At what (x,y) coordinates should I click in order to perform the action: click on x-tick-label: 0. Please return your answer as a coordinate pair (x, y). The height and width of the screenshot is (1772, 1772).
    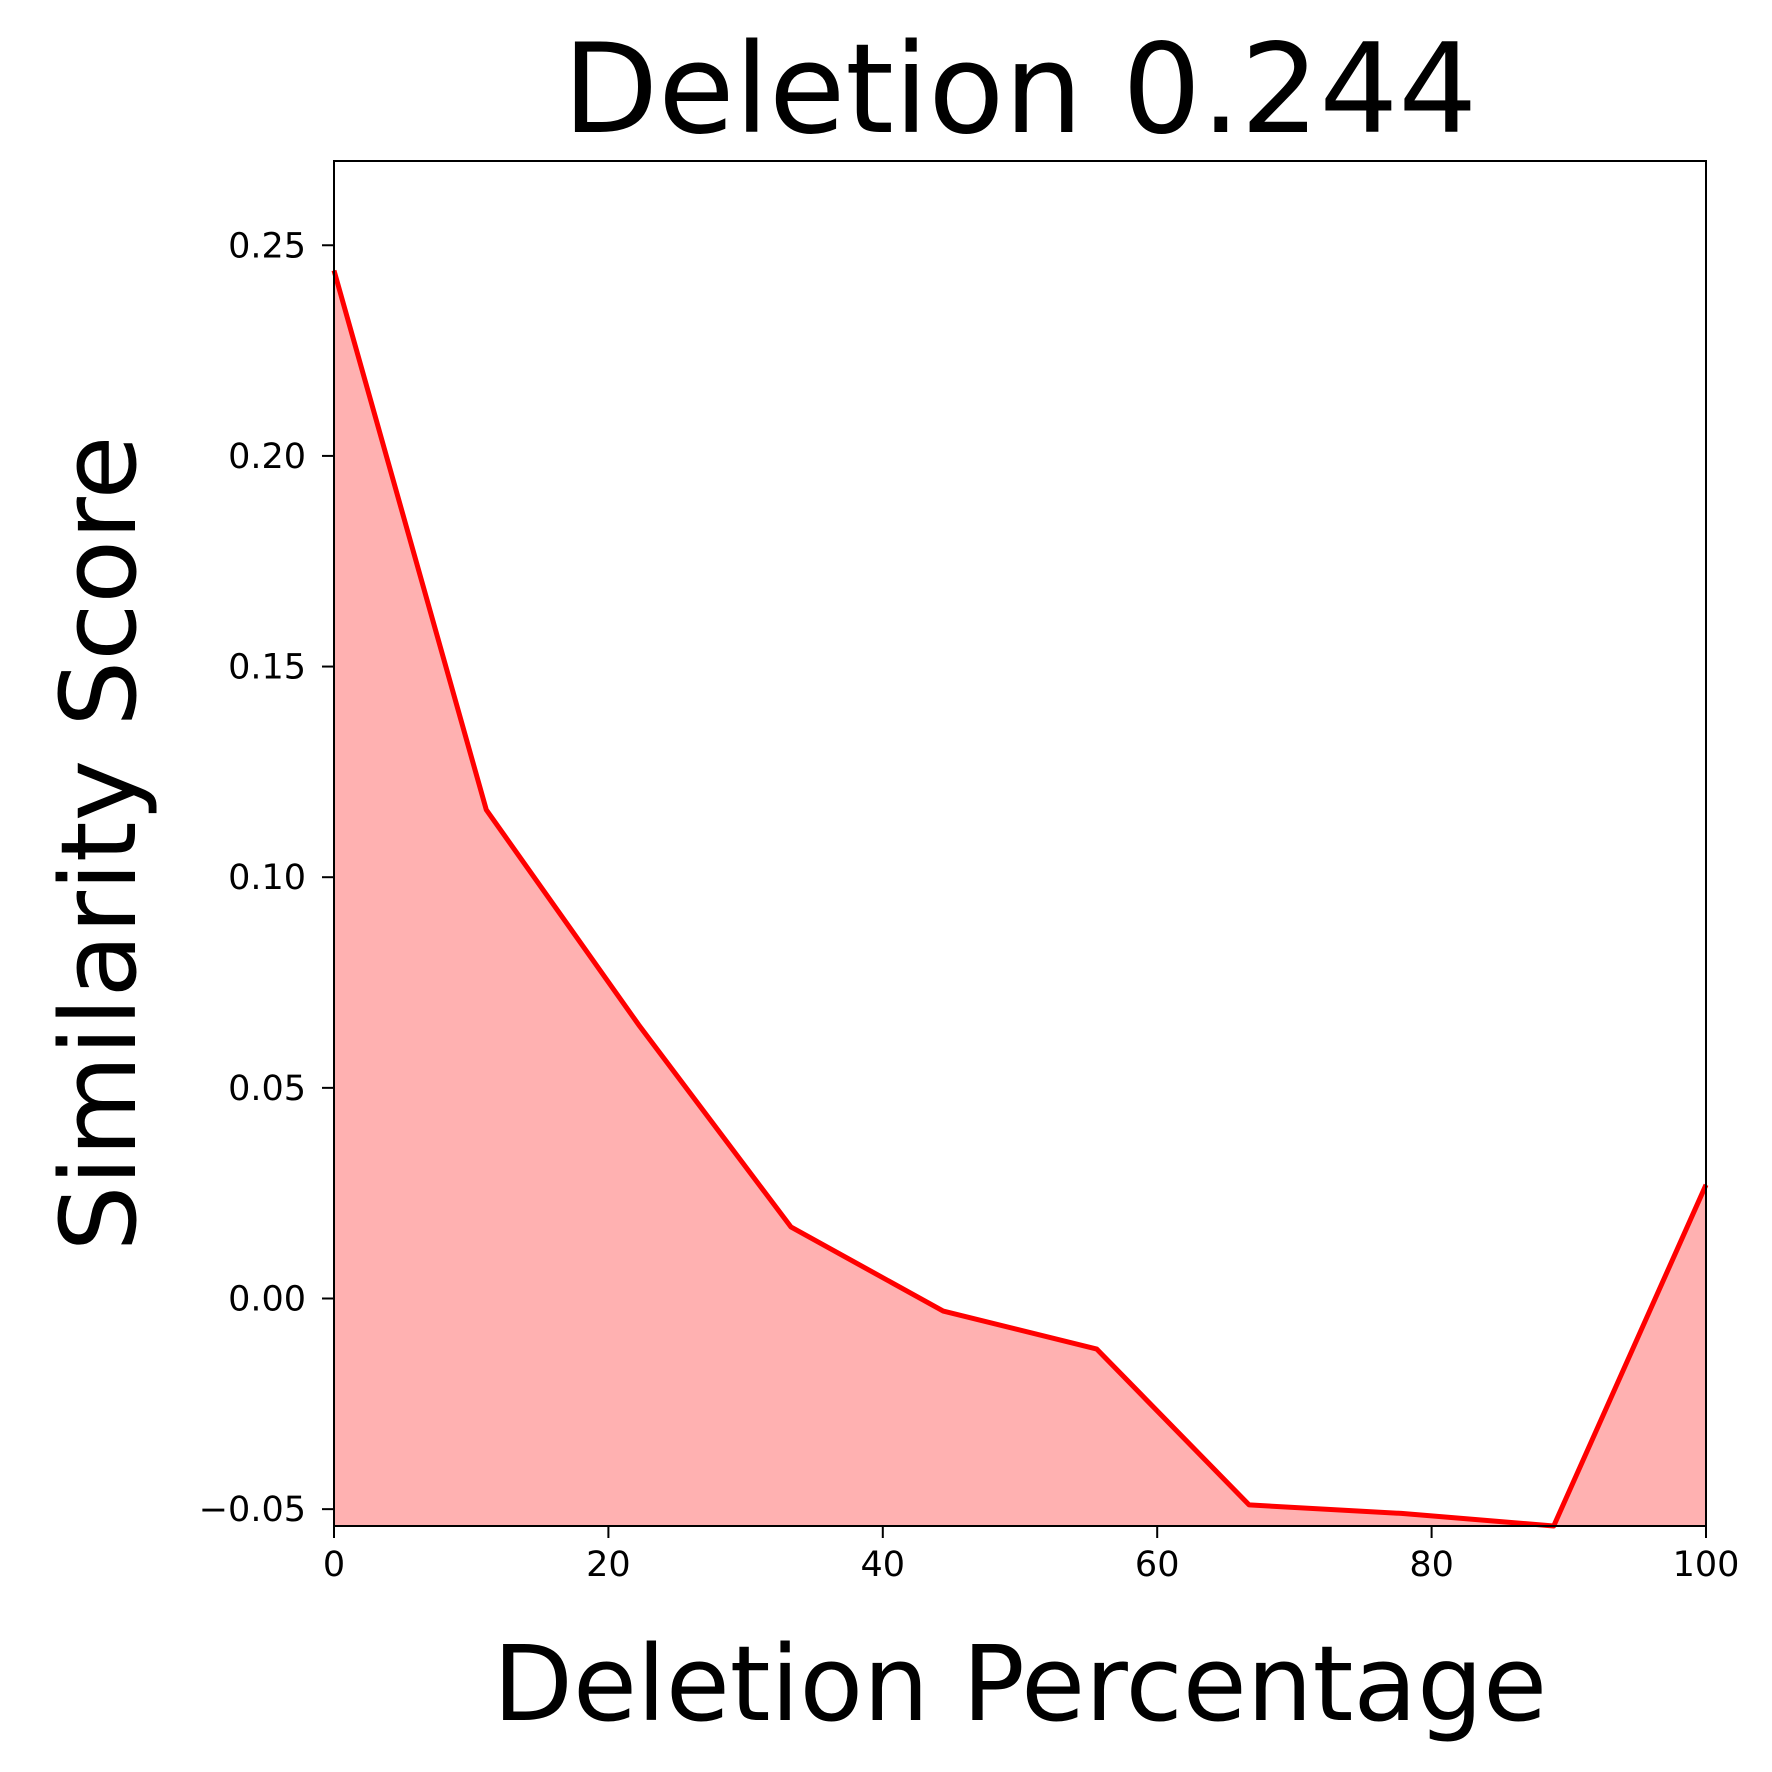
    Looking at the image, I should click on (334, 1565).